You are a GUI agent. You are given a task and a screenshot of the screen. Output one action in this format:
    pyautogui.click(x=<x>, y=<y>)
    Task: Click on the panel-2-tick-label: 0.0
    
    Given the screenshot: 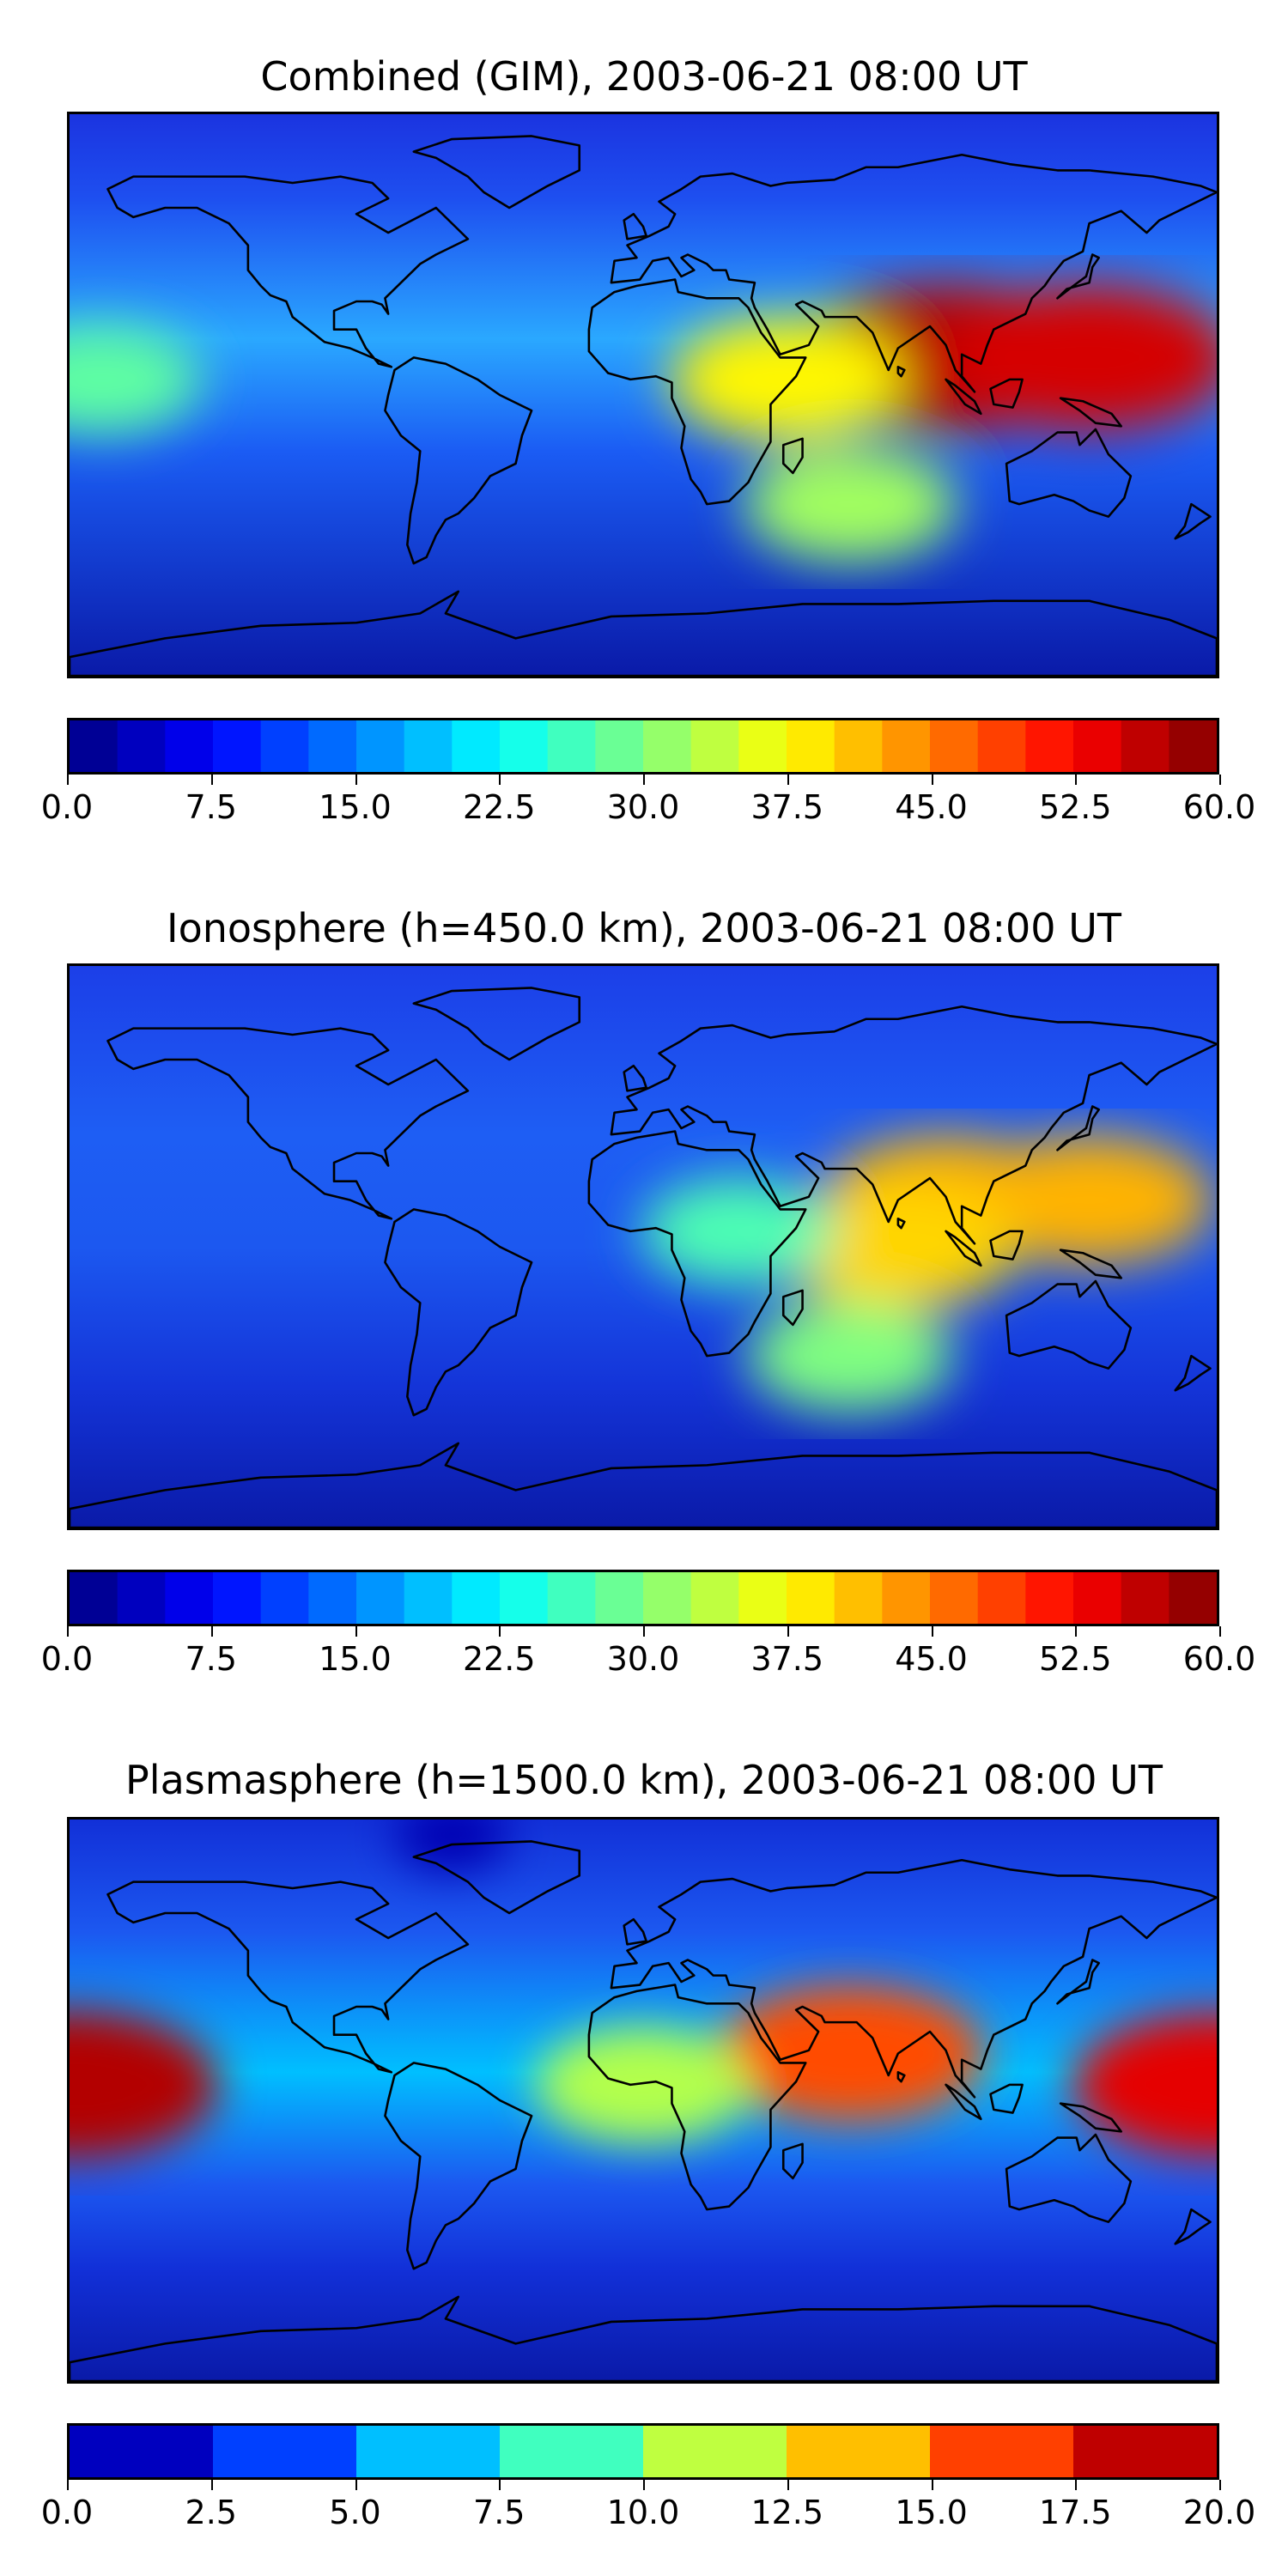 What is the action you would take?
    pyautogui.click(x=67, y=1659)
    